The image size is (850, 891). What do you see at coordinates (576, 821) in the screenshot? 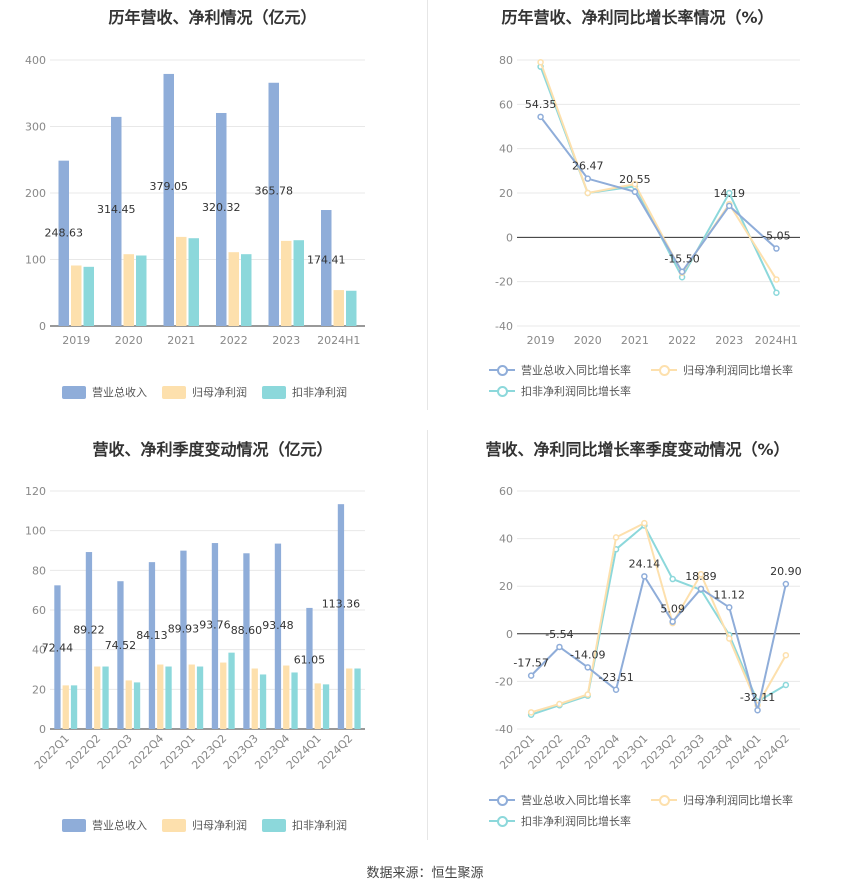
I see `legend-label: 扣非净利润同比增长率` at bounding box center [576, 821].